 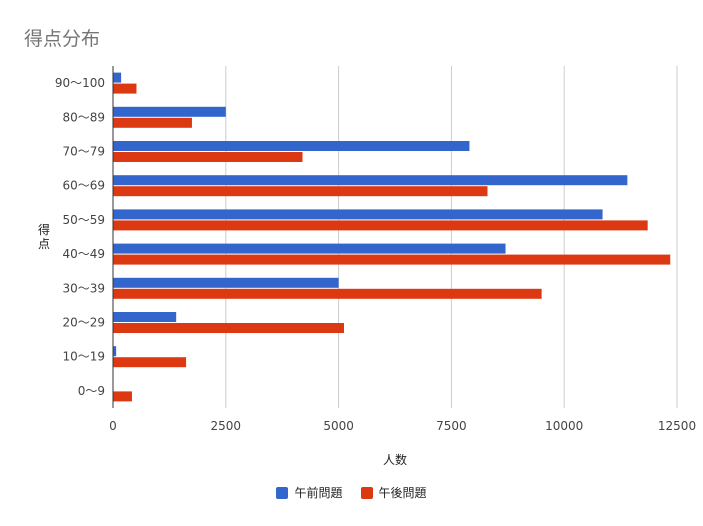 What do you see at coordinates (62, 39) in the screenshot?
I see `chart-title: 得点分布` at bounding box center [62, 39].